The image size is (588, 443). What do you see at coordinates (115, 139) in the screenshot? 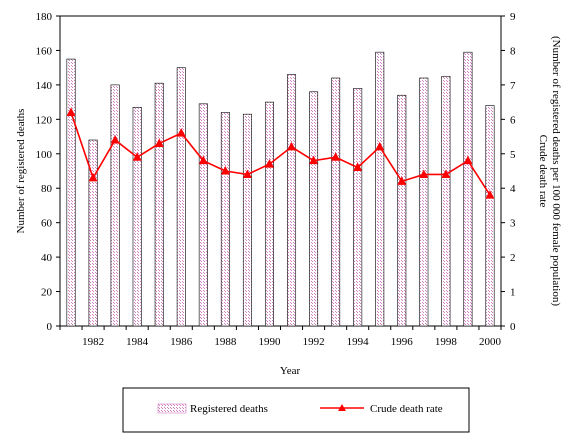
I see `rate-marker-1983` at bounding box center [115, 139].